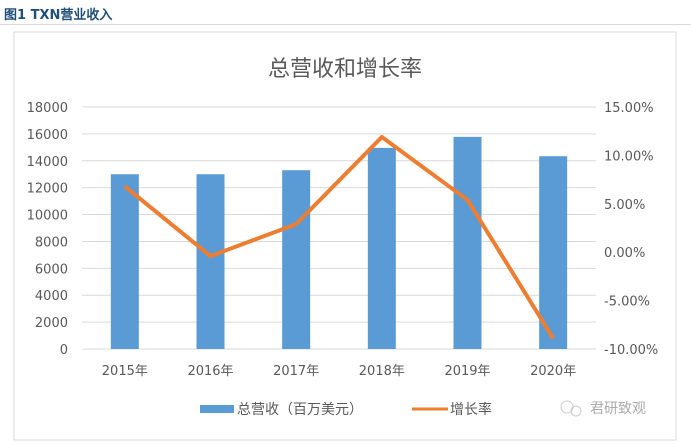  Describe the element at coordinates (47, 108) in the screenshot. I see `left-tick-label: 18000` at that location.